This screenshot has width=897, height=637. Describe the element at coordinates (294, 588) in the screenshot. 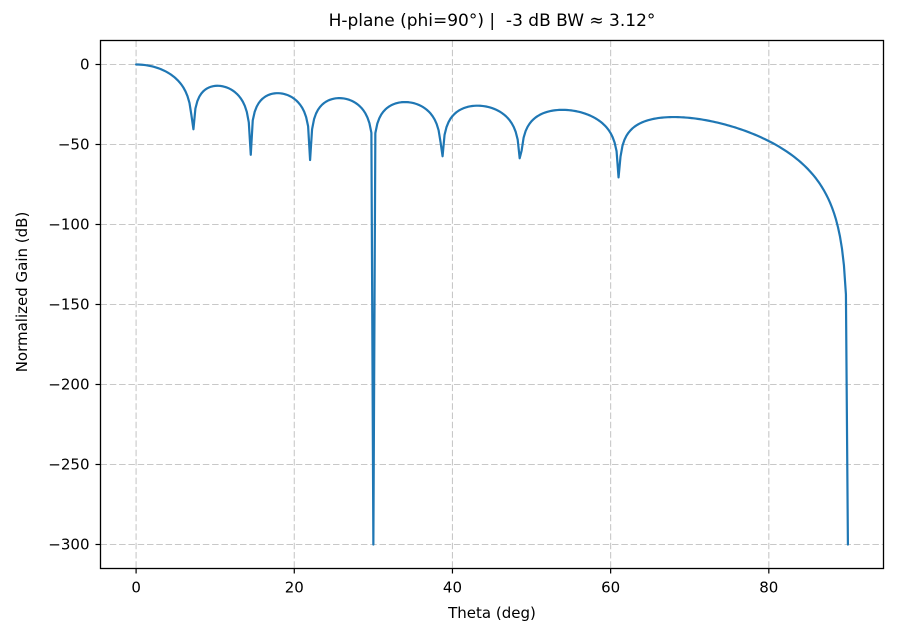

I see `x-tick-label-20: 20` at that location.